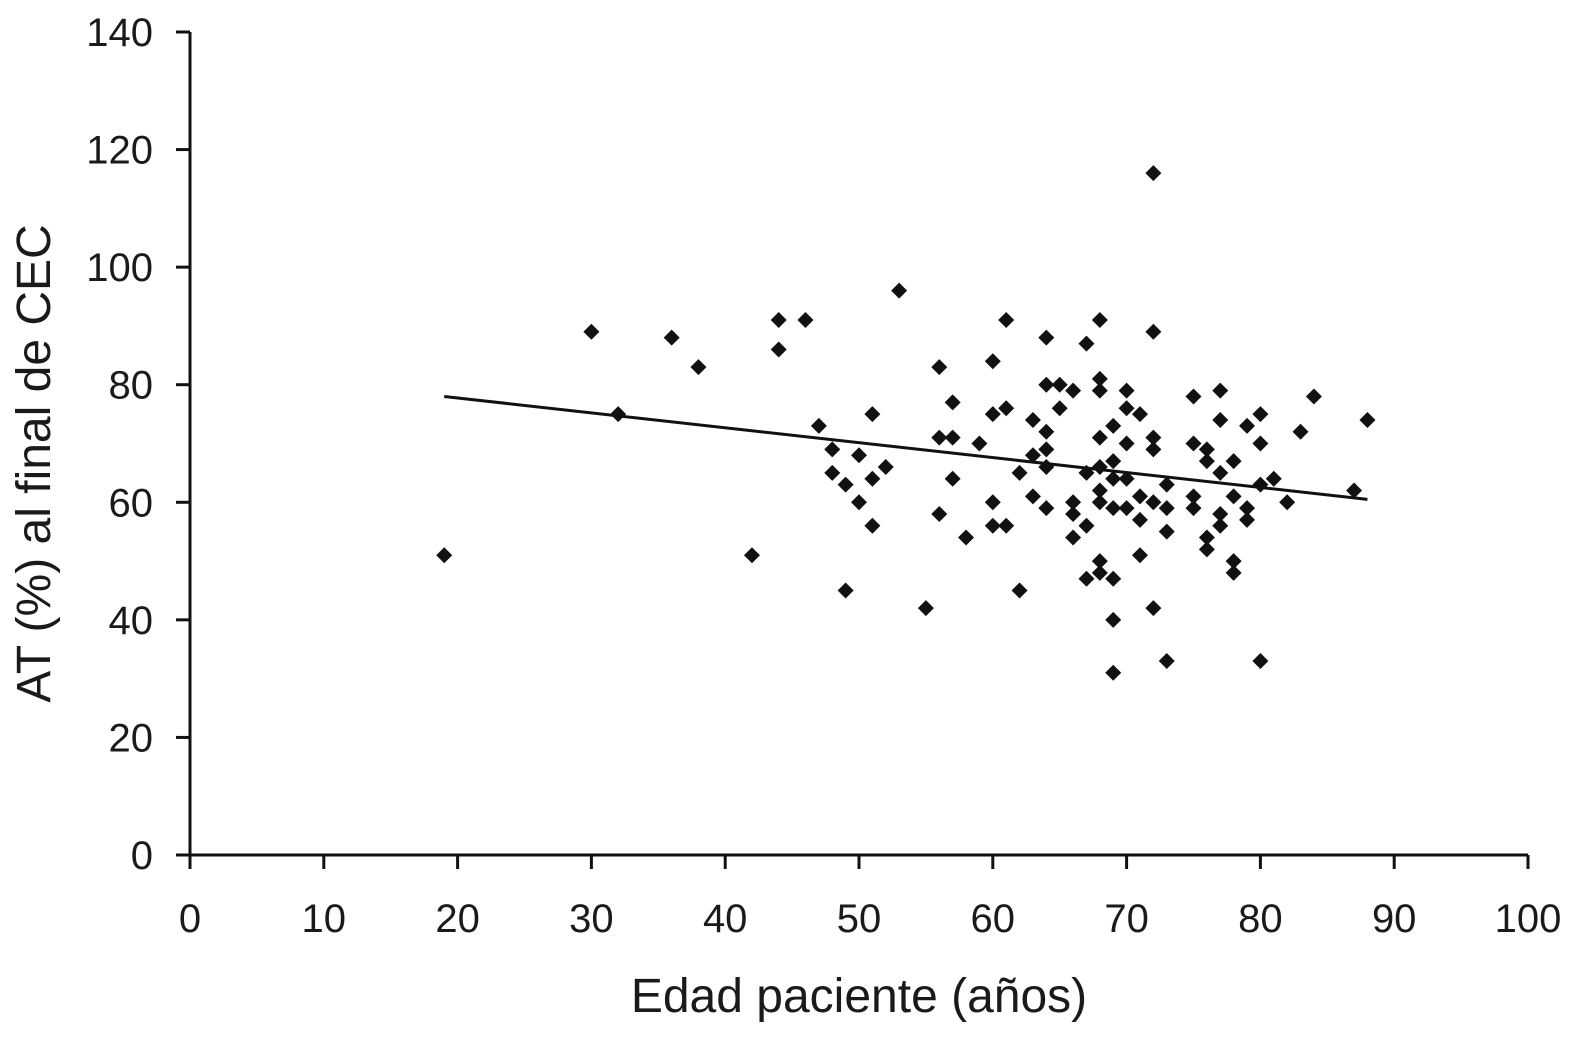  I want to click on x-tick-label: 50, so click(859, 919).